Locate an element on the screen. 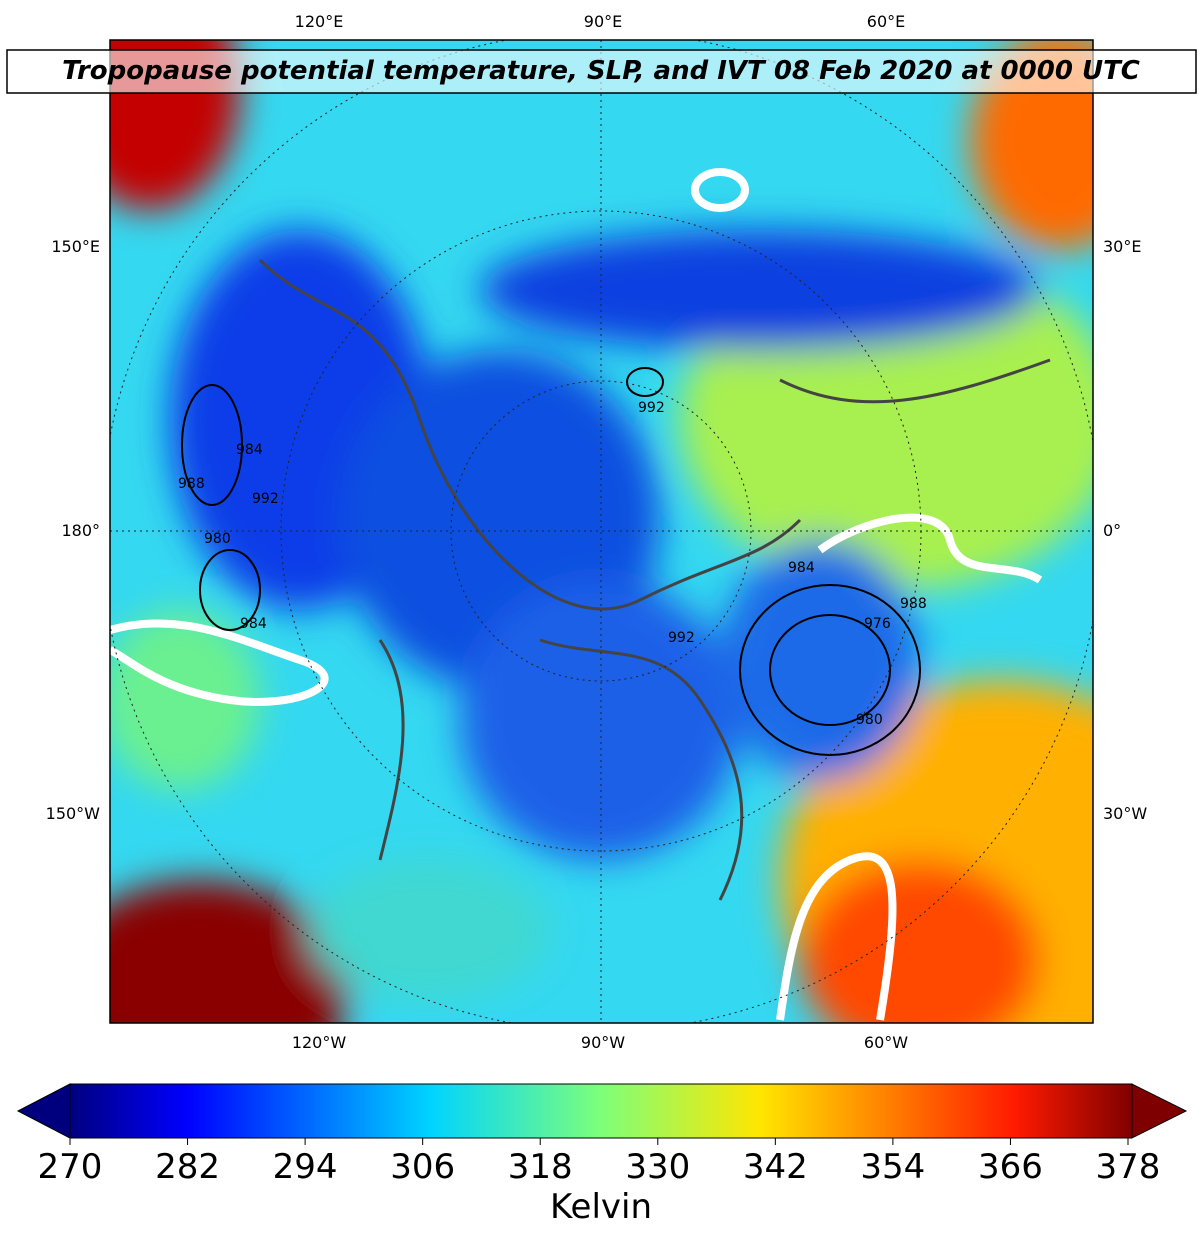 Image resolution: width=1203 pixels, height=1242 pixels. colorbar-tick-label: 270 is located at coordinates (70, 1167).